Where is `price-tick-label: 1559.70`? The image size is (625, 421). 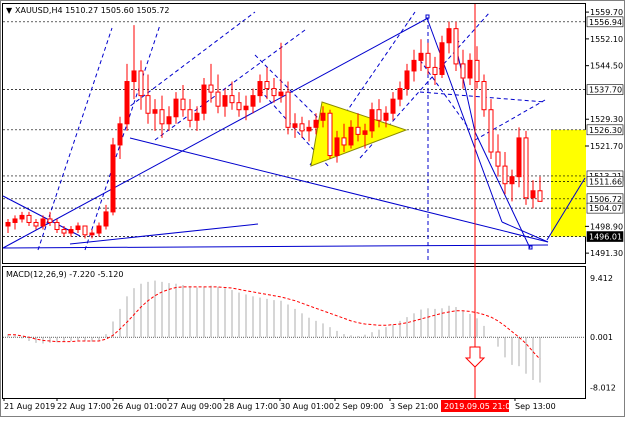
price-tick-label: 1559.70 is located at coordinates (606, 12).